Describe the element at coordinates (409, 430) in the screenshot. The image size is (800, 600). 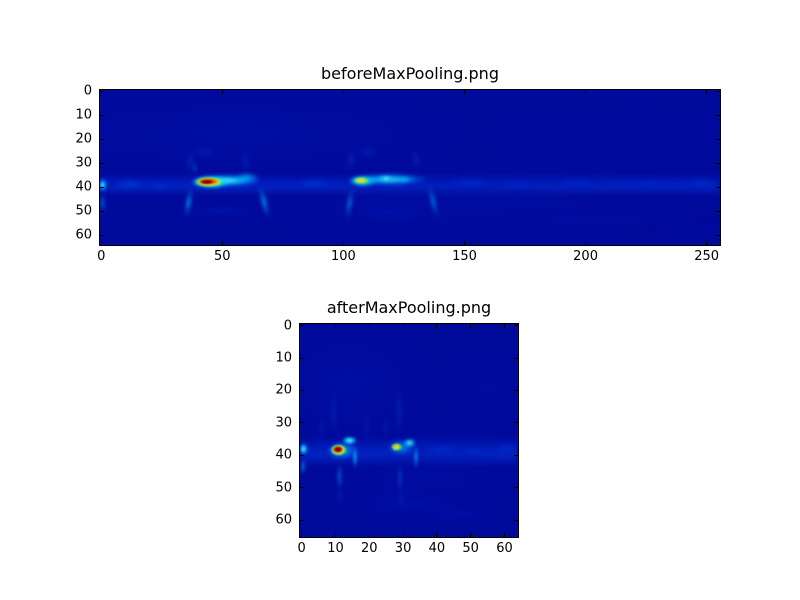
I see `heatmap-after` at that location.